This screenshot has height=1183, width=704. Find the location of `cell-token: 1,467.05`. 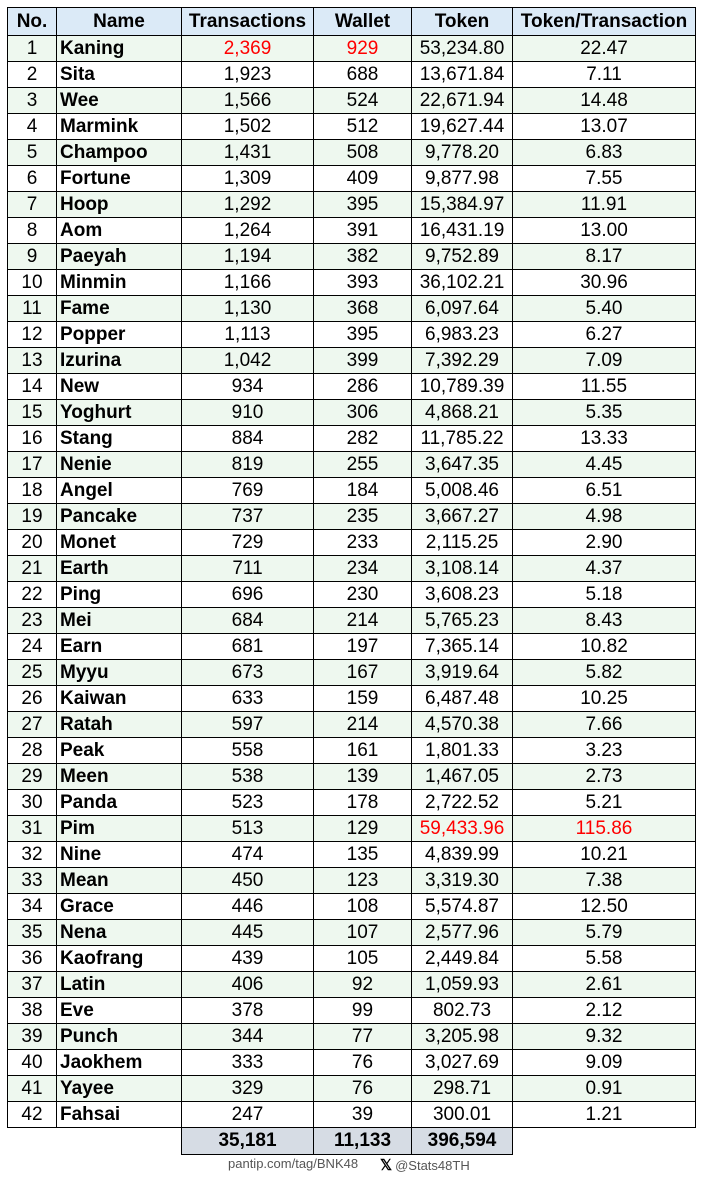

cell-token: 1,467.05 is located at coordinates (462, 776).